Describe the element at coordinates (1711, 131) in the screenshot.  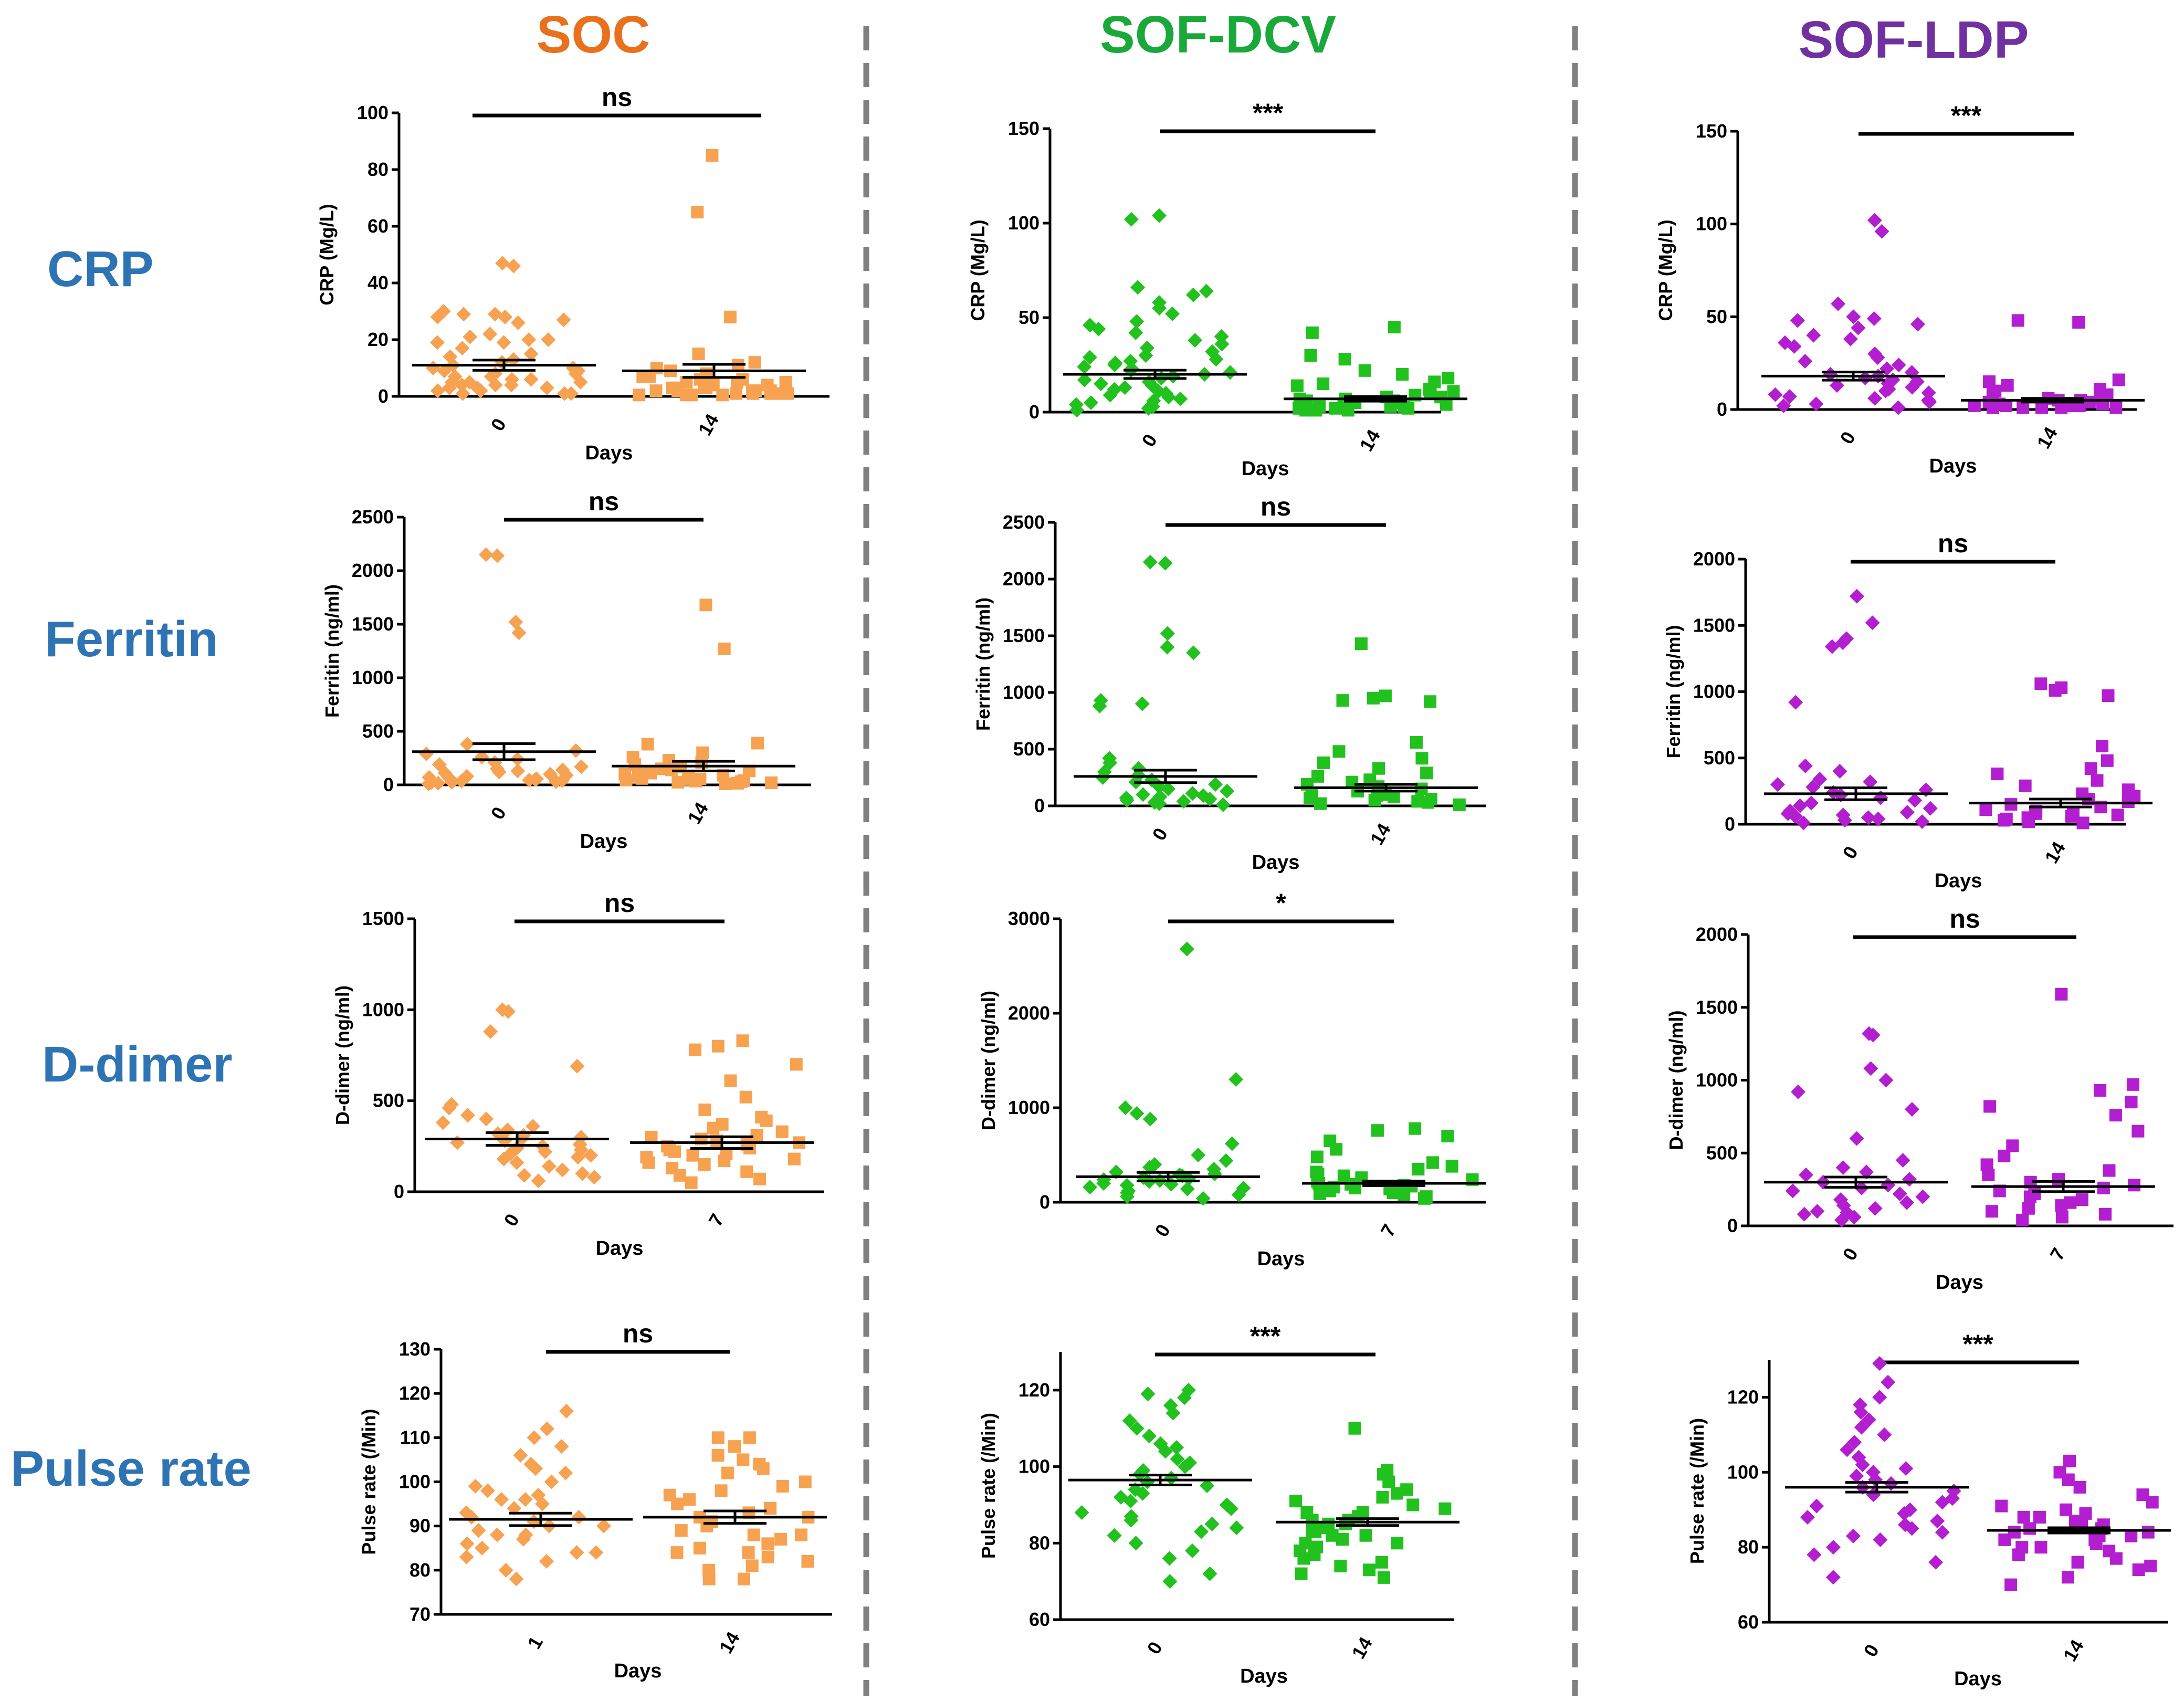
I see `y-tick-label: 150` at that location.